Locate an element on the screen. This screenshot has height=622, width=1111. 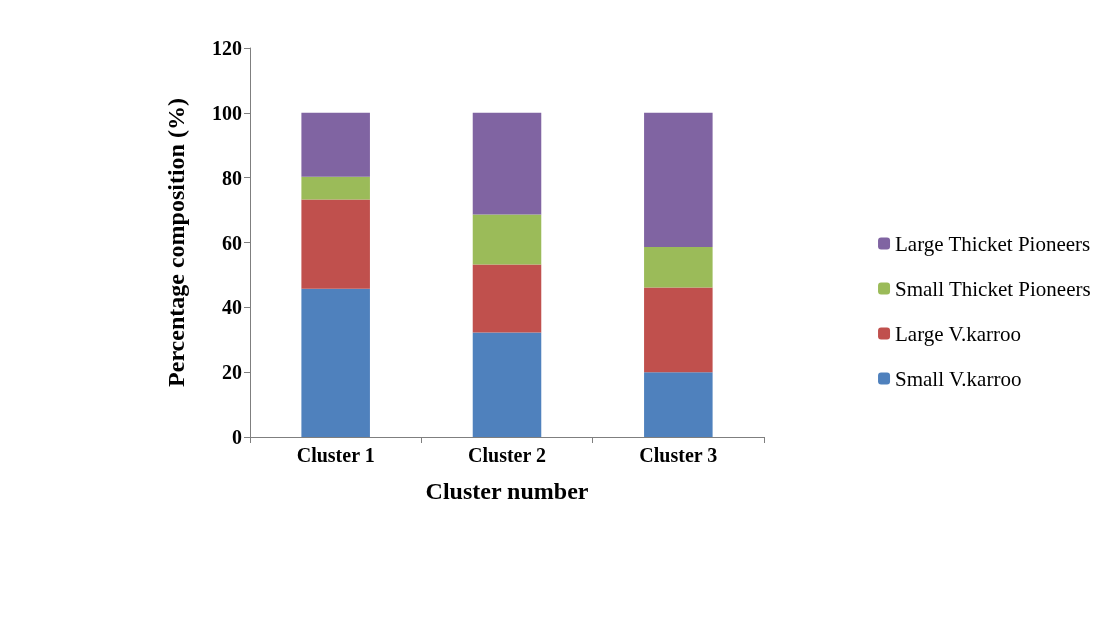
y-tick-label: 80 is located at coordinates (232, 177).